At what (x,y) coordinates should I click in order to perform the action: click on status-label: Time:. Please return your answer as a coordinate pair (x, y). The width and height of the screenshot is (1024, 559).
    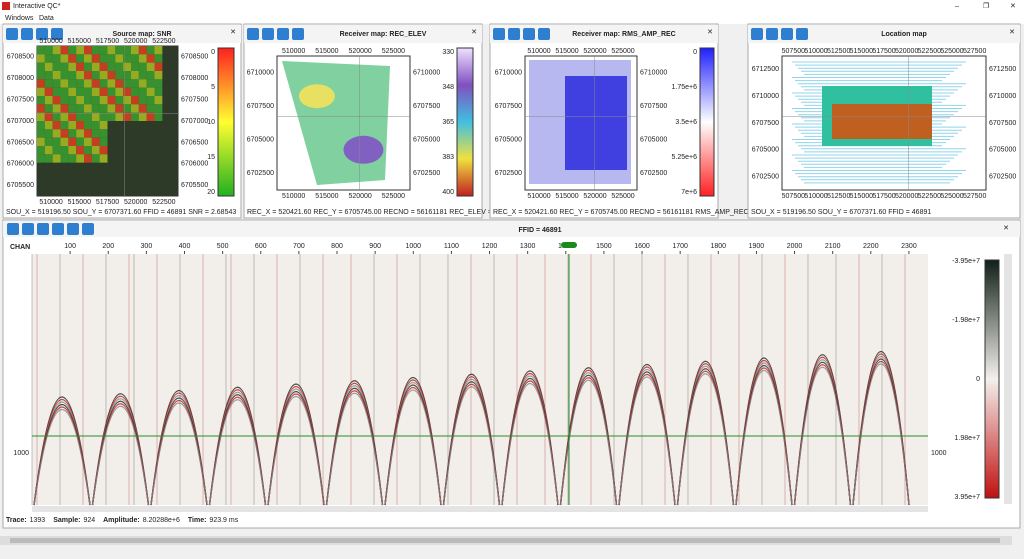
    Looking at the image, I should click on (197, 520).